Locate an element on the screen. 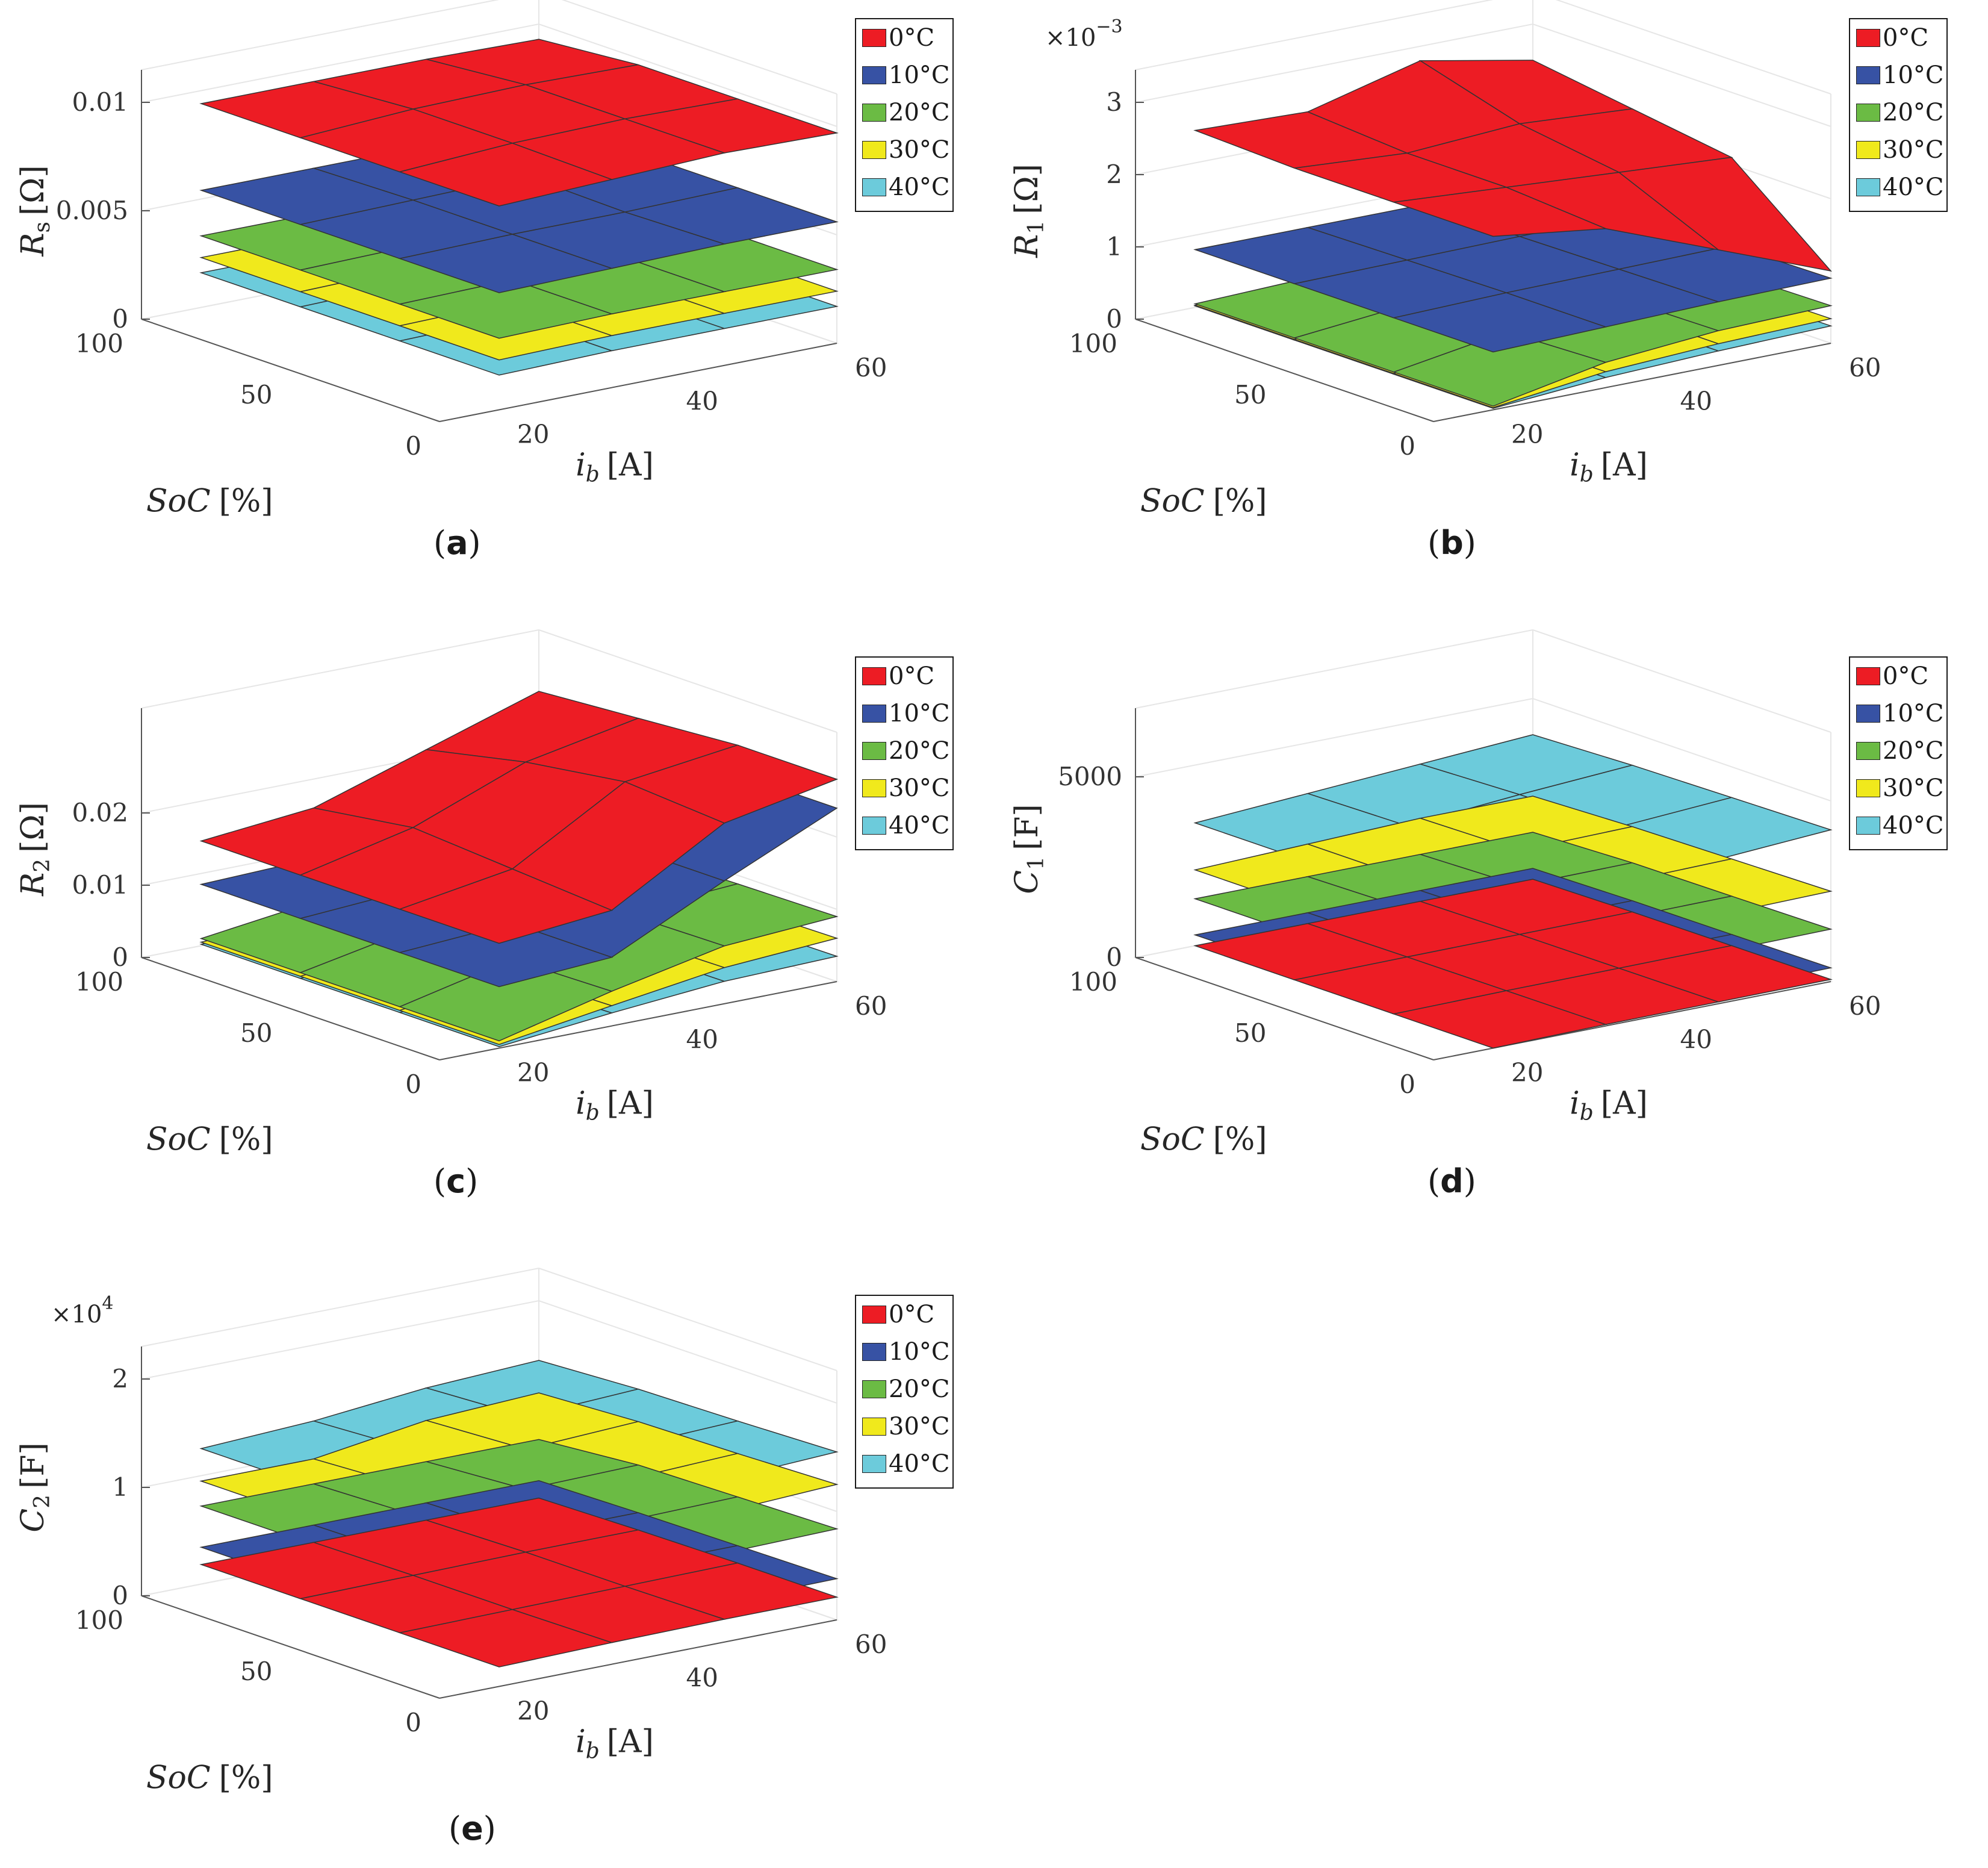 This screenshot has height=1868, width=1988. z-tick-label: 0.005 is located at coordinates (92, 211).